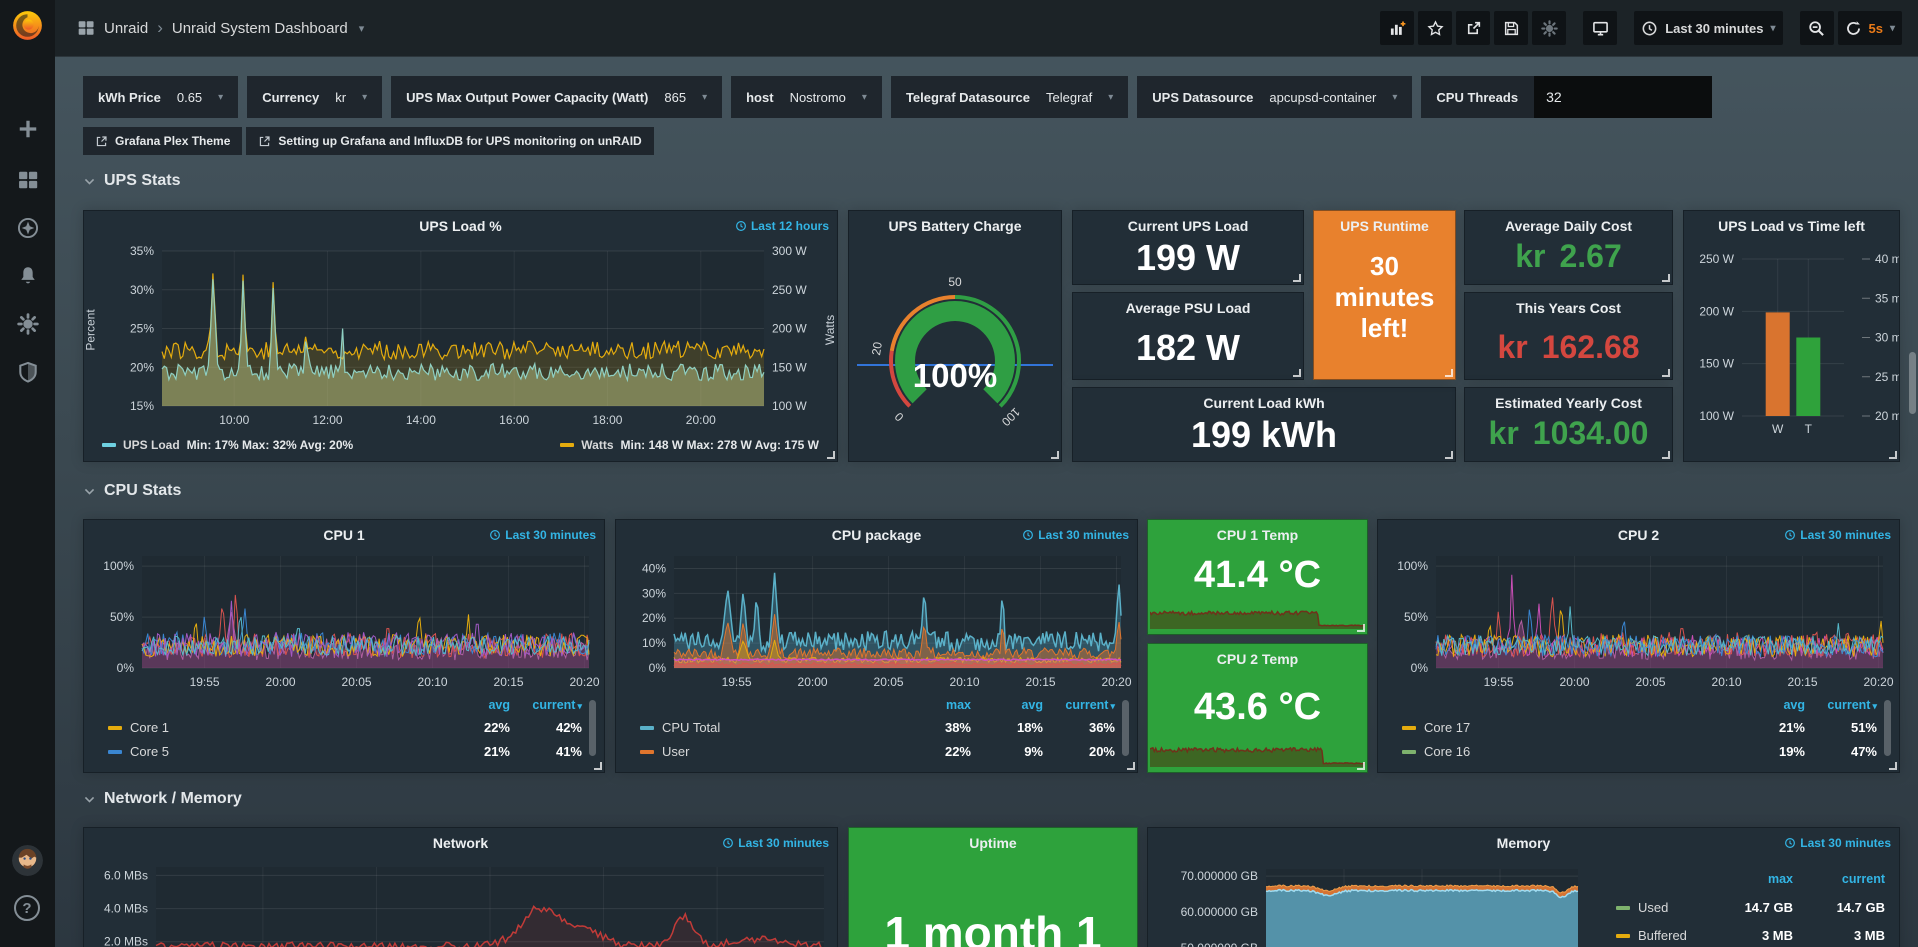 The image size is (1918, 947). I want to click on user-avatar, so click(27, 860).